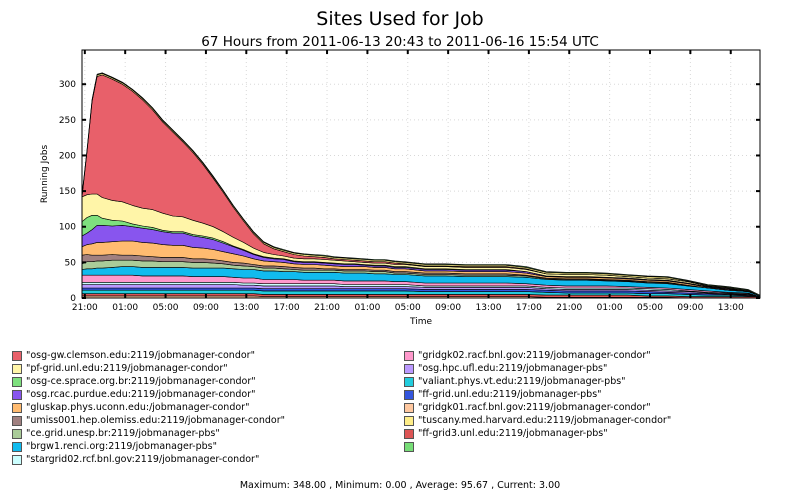 This screenshot has width=800, height=500. Describe the element at coordinates (73, 299) in the screenshot. I see `y-tick-label: 0` at that location.